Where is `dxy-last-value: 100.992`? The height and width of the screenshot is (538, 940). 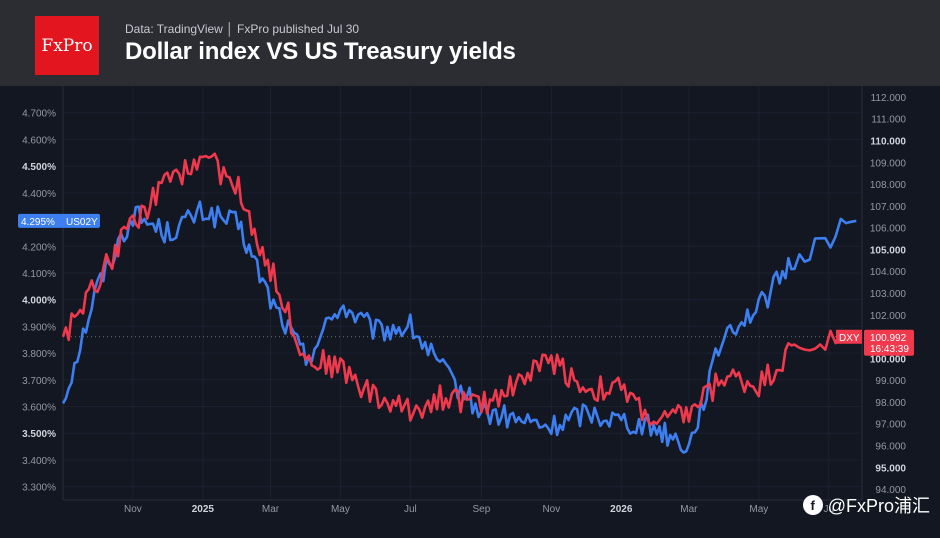 dxy-last-value: 100.992 is located at coordinates (888, 338).